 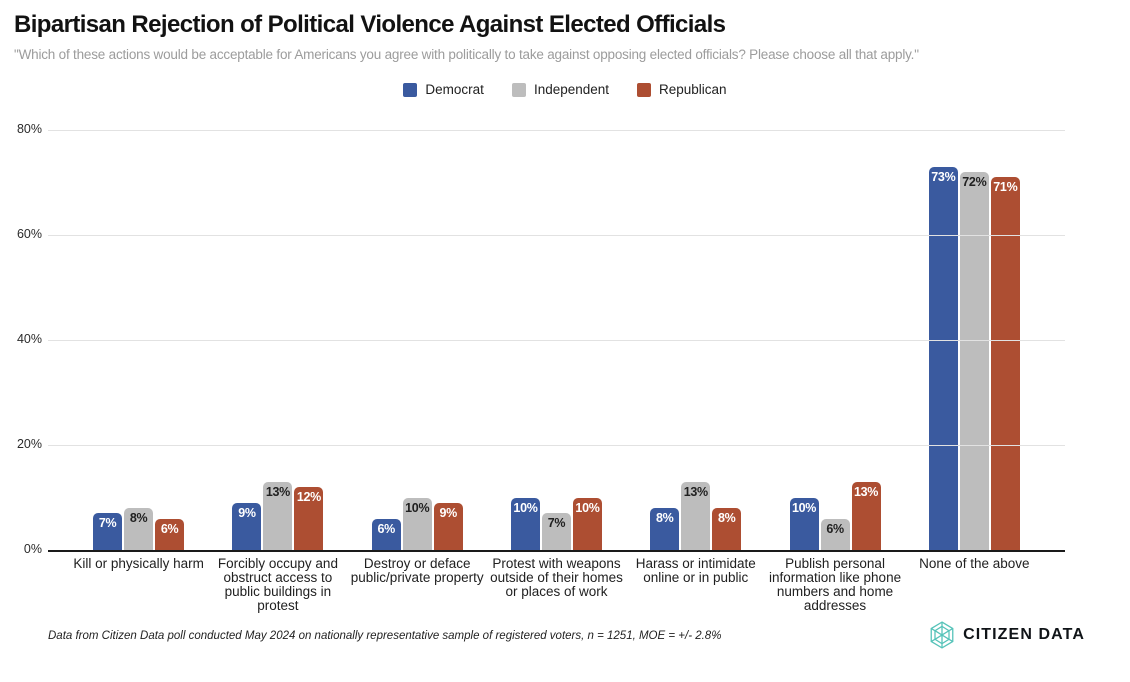 I want to click on bar-value-label: 12%, so click(x=308, y=497).